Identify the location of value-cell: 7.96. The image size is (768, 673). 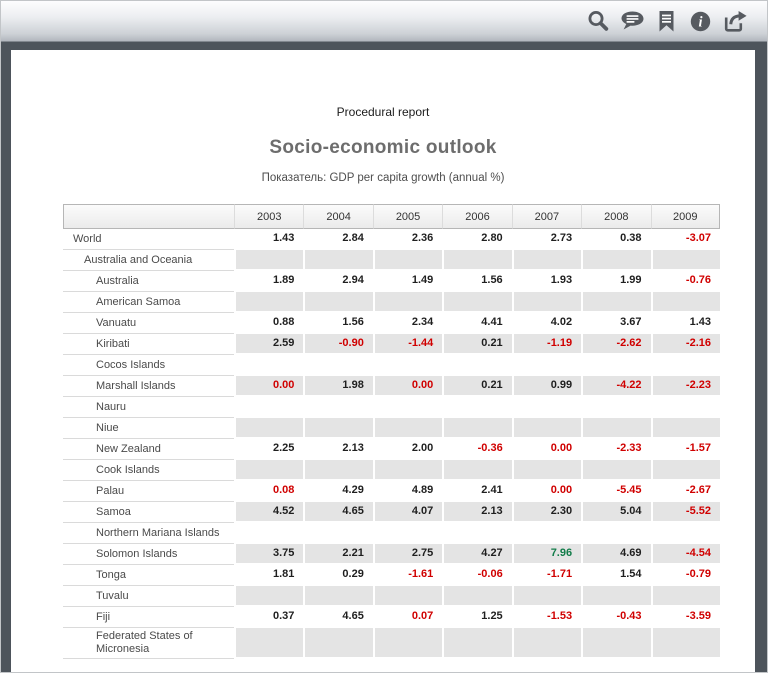
(546, 554).